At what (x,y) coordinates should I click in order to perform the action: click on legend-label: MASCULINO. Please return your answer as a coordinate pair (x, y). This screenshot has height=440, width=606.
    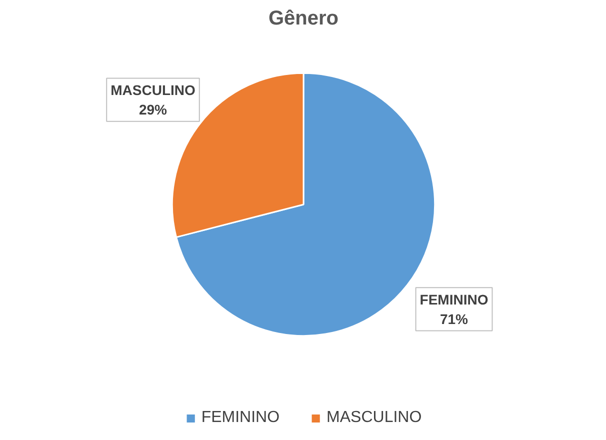
    Looking at the image, I should click on (374, 418).